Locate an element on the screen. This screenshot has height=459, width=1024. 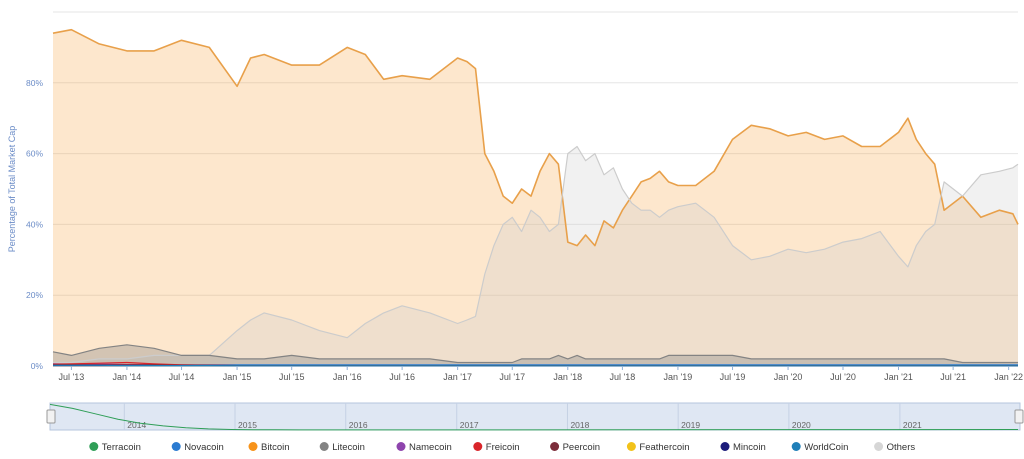
x-tick-label: Jul '18 is located at coordinates (623, 377).